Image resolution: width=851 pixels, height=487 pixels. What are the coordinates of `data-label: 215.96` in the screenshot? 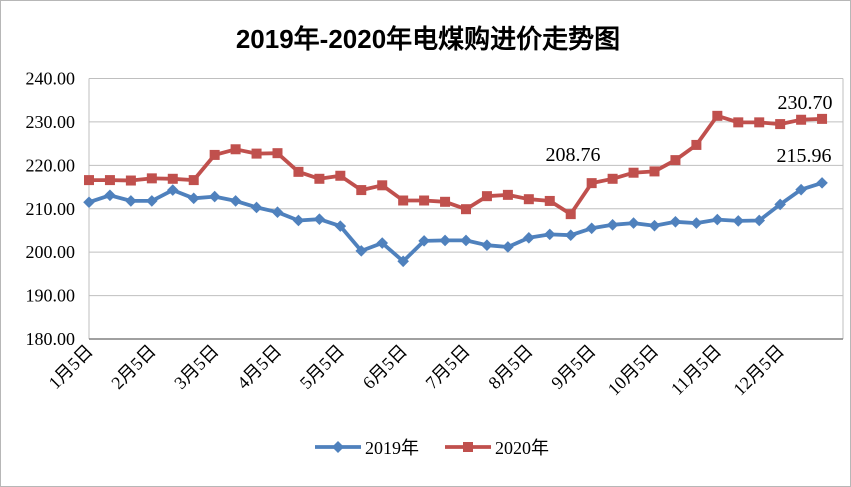 It's located at (804, 156).